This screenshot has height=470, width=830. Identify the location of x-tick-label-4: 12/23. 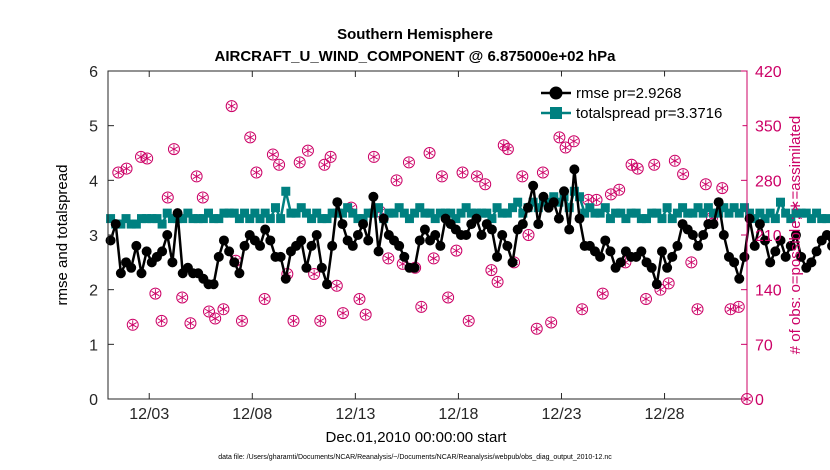
(561, 414).